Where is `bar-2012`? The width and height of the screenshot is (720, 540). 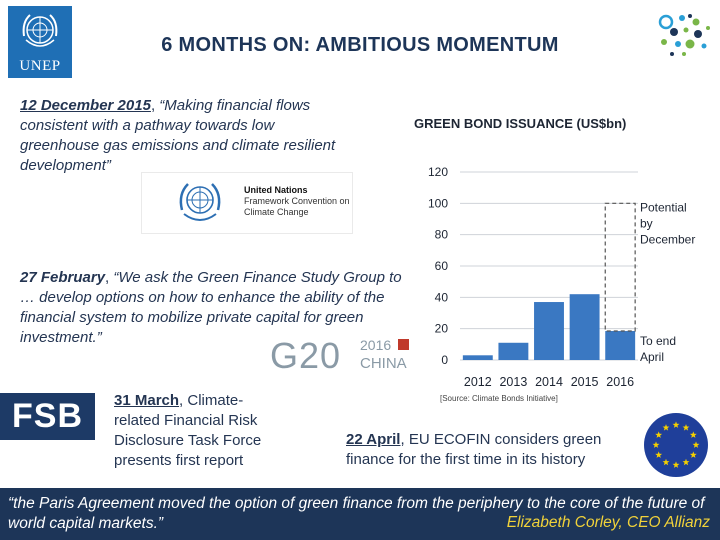 bar-2012 is located at coordinates (477, 357).